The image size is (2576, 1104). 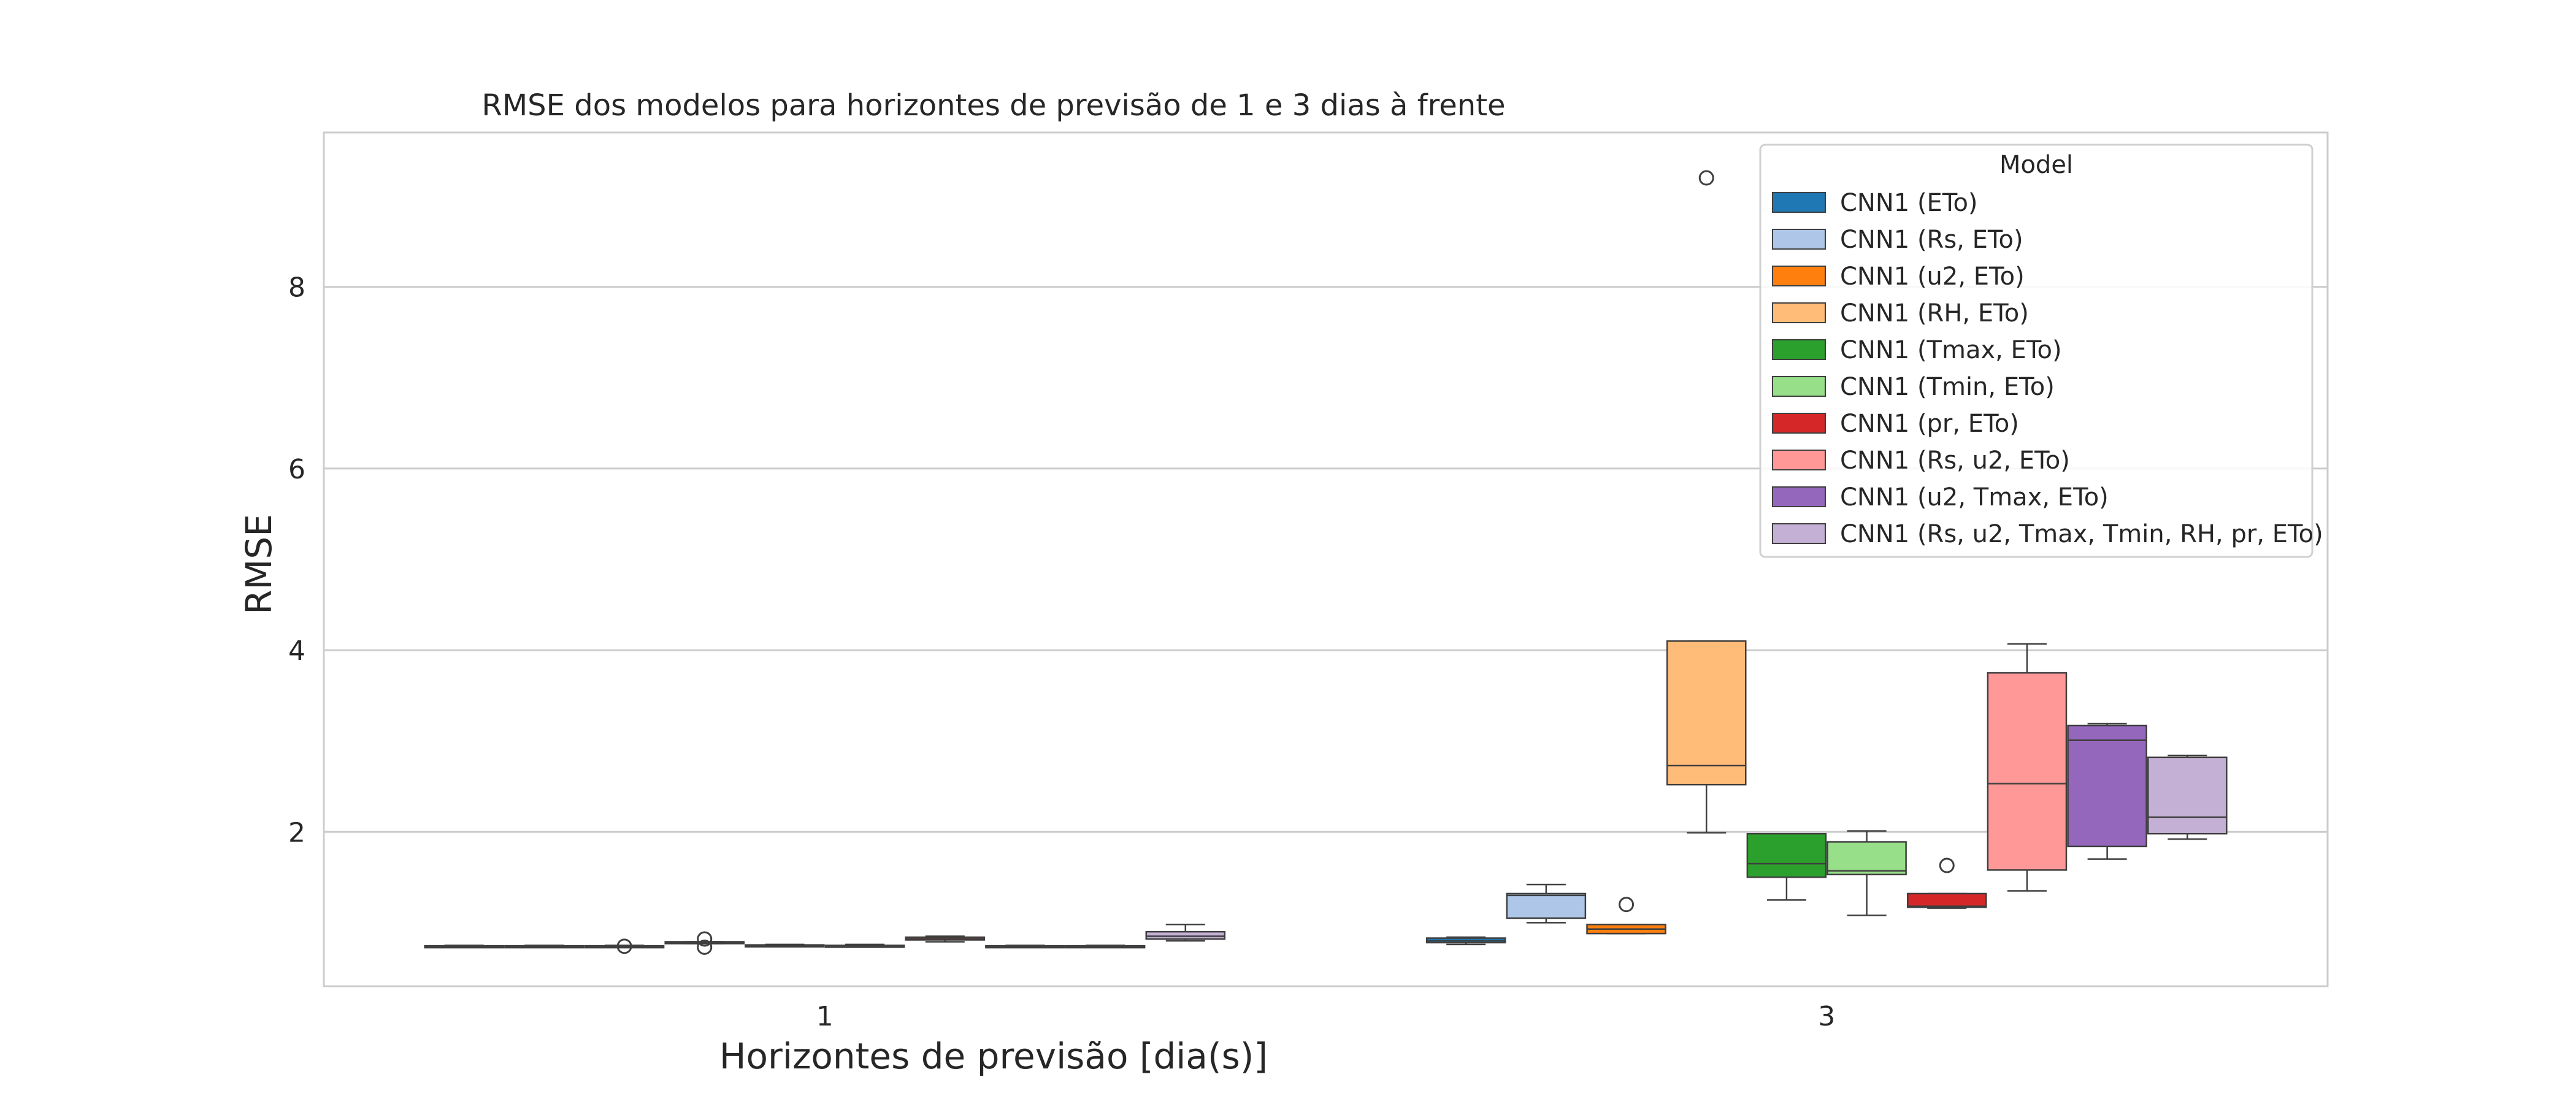 I want to click on legend-label: CNN1 (Rs, ETo), so click(x=1931, y=240).